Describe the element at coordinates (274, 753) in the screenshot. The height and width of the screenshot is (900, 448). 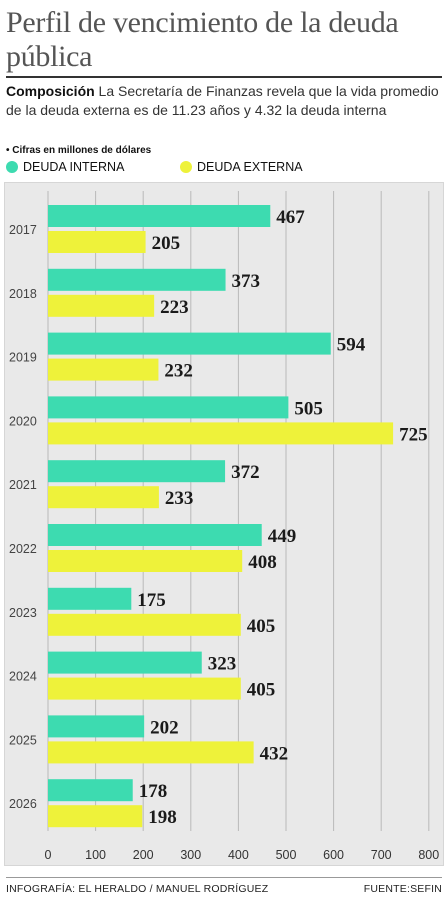
I see `data-label-externa-2025: 432` at that location.